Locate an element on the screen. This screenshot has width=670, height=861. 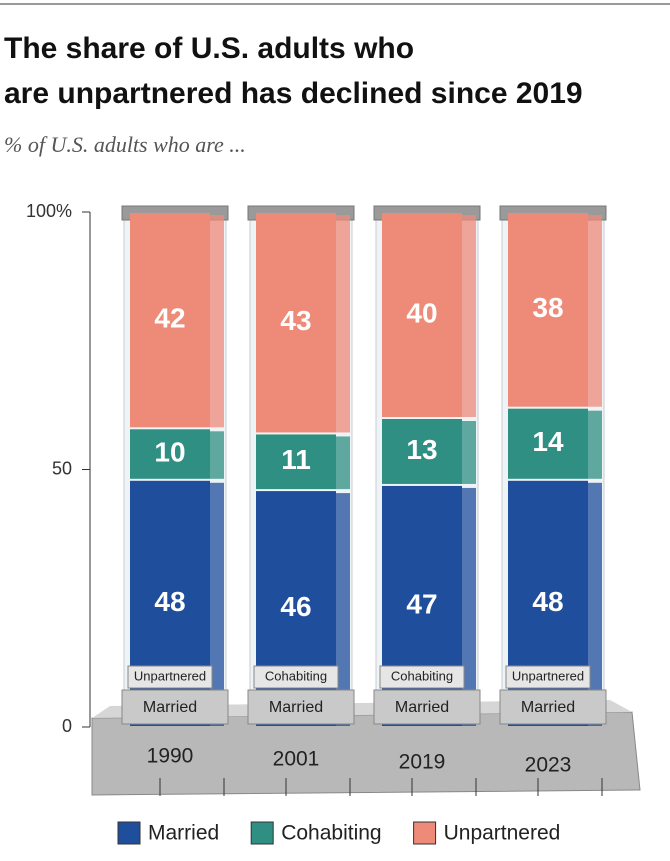
data-label: 14 is located at coordinates (548, 441).